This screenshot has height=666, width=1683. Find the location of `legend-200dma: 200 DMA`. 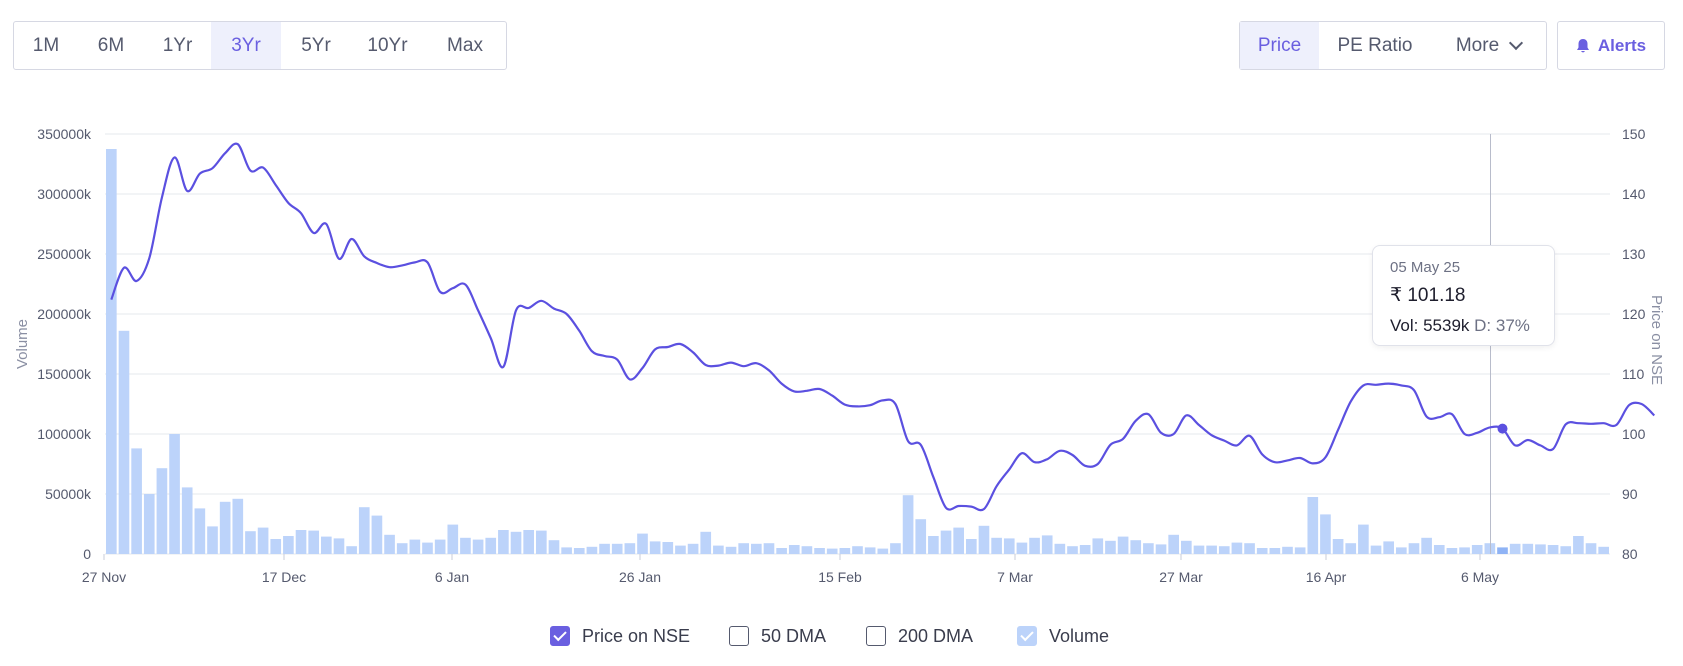

legend-200dma: 200 DMA is located at coordinates (919, 636).